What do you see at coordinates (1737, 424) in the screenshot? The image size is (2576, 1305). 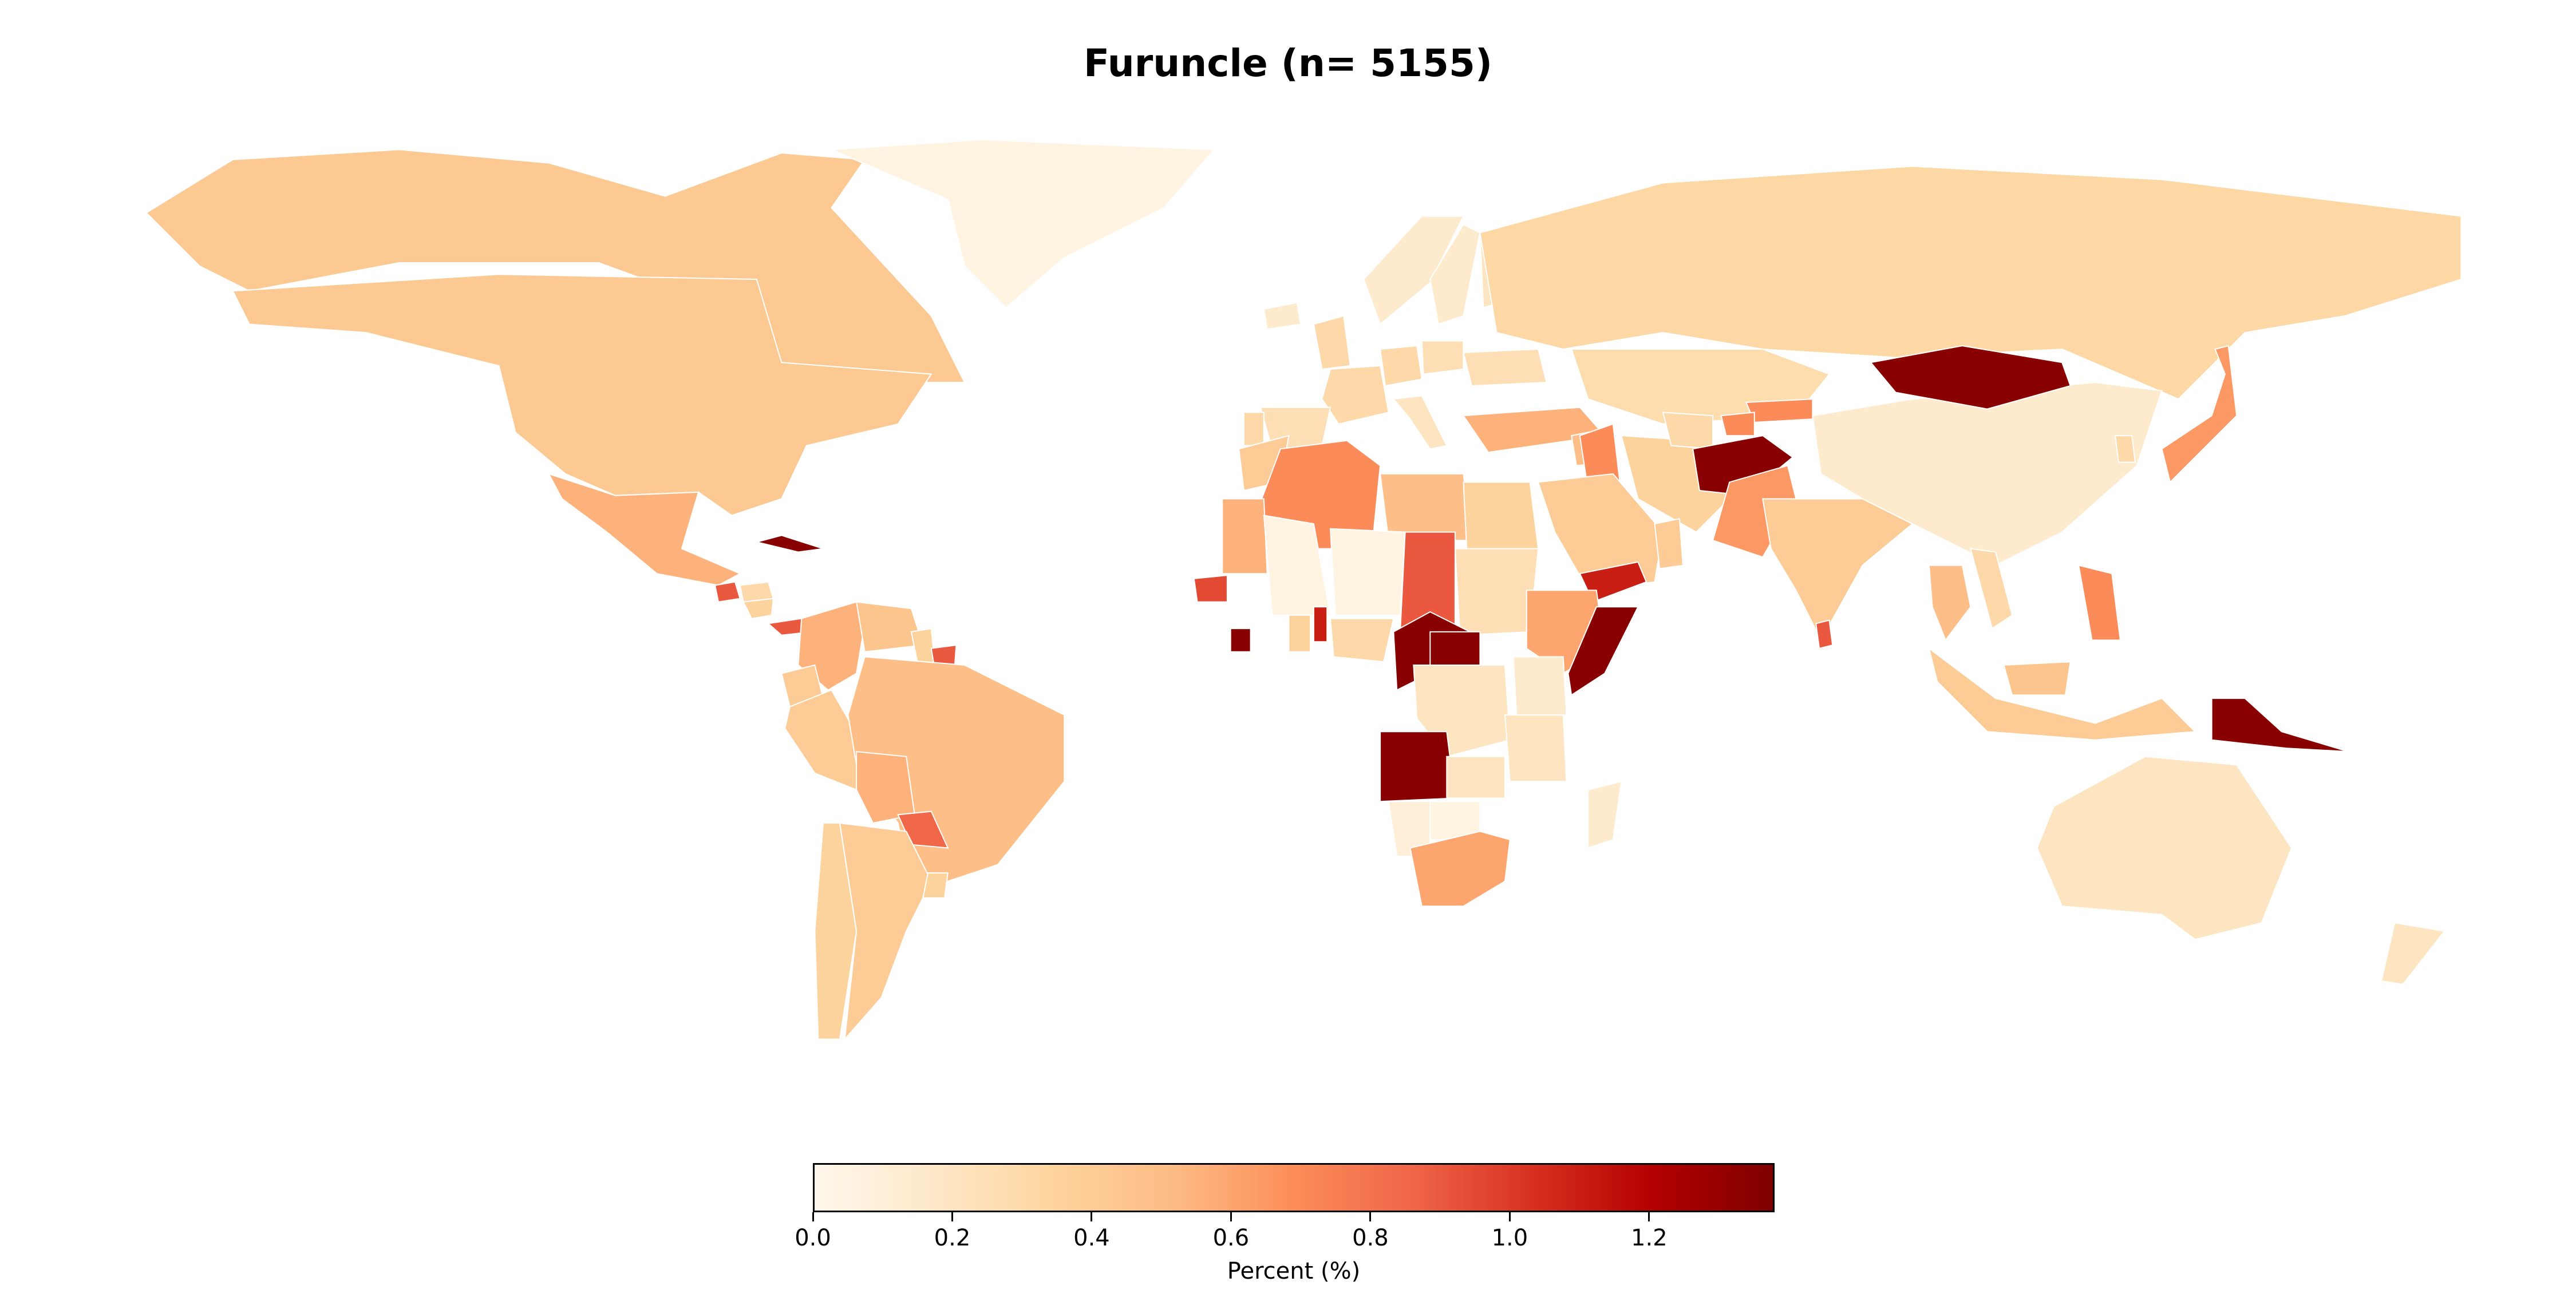 I see `region-tajikistan` at bounding box center [1737, 424].